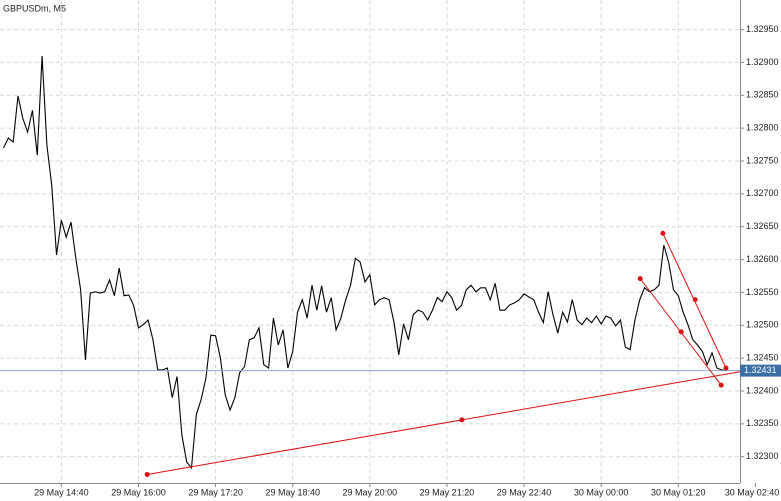  What do you see at coordinates (762, 160) in the screenshot?
I see `y-tick-label: 1.32750` at bounding box center [762, 160].